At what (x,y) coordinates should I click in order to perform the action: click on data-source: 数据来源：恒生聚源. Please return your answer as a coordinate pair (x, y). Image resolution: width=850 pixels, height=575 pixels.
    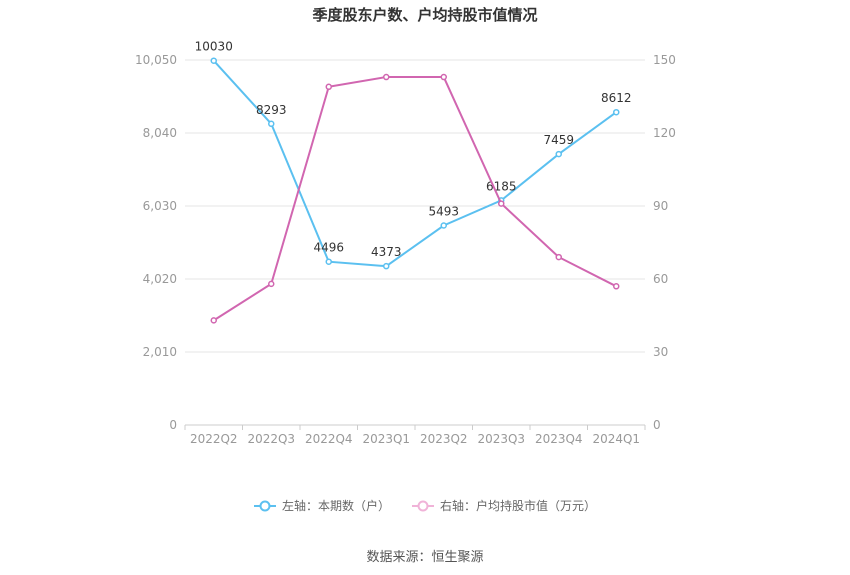
    Looking at the image, I should click on (425, 557).